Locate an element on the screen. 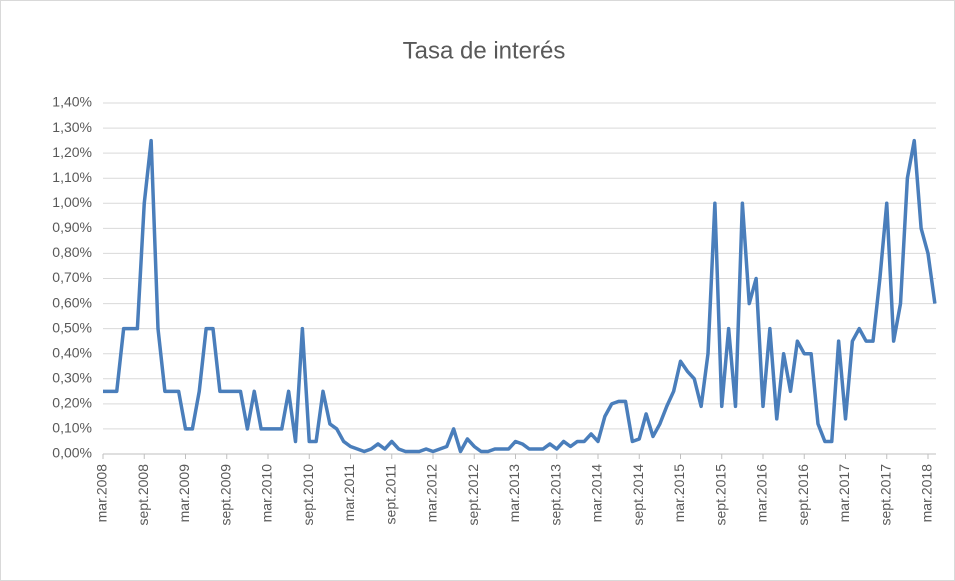 This screenshot has height=581, width=955. x-tick-label: sept.2013 is located at coordinates (555, 495).